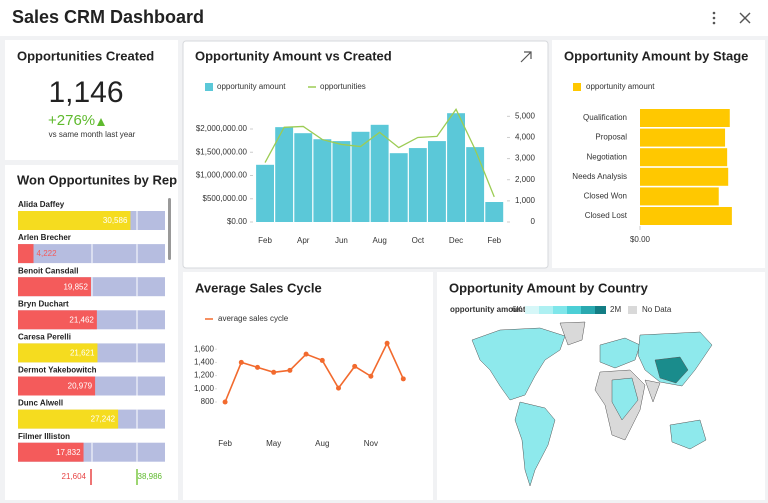 This screenshot has width=768, height=503. I want to click on y2-tick-label: 0, so click(533, 221).